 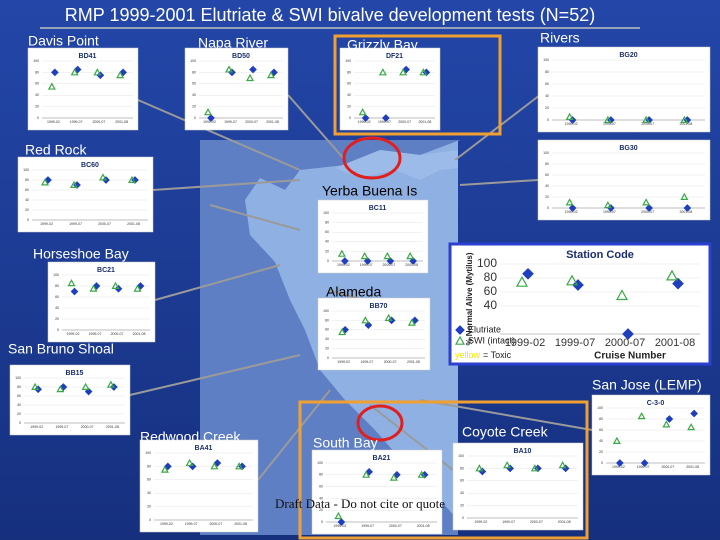 What do you see at coordinates (353, 292) in the screenshot?
I see `location-label: Alameda` at bounding box center [353, 292].